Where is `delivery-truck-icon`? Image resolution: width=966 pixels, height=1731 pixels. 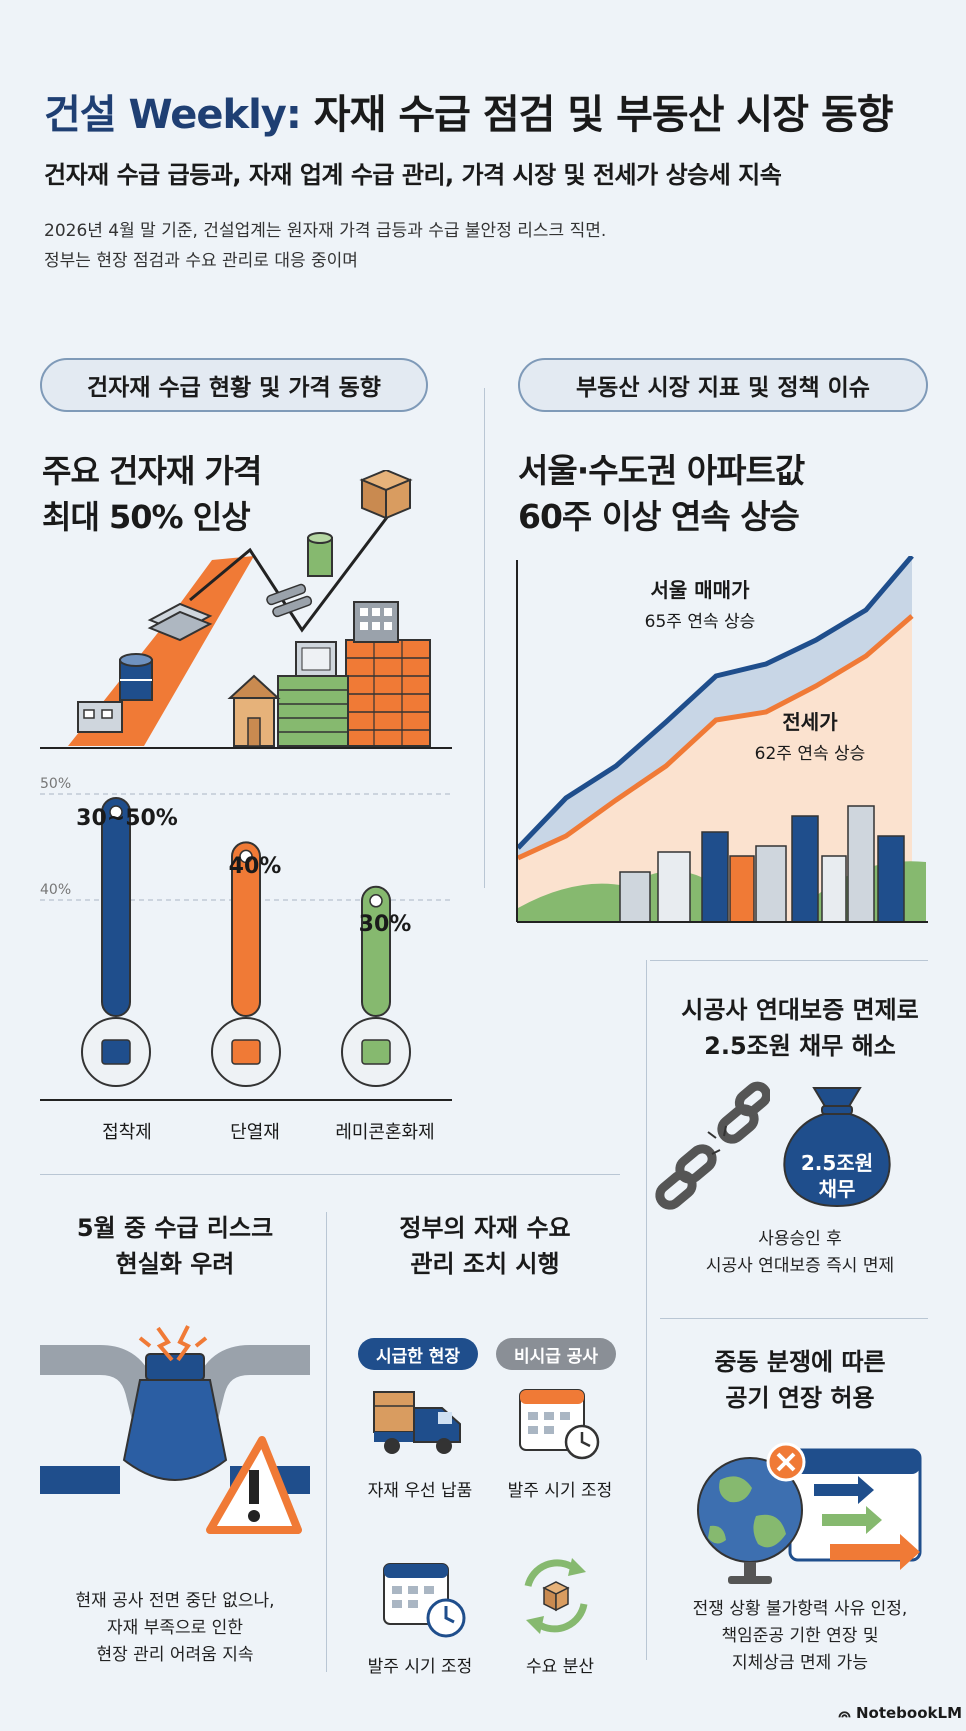
delivery-truck-icon is located at coordinates (417, 1422).